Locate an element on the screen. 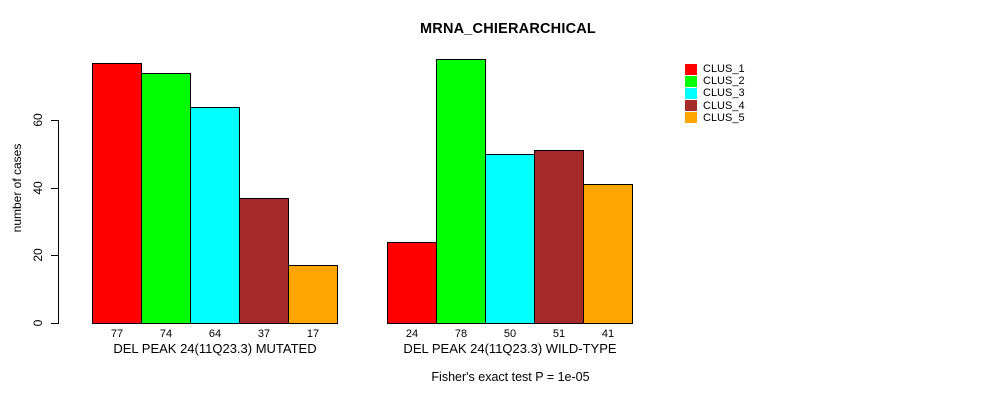  y-axis-tick-label: 40 is located at coordinates (38, 187).